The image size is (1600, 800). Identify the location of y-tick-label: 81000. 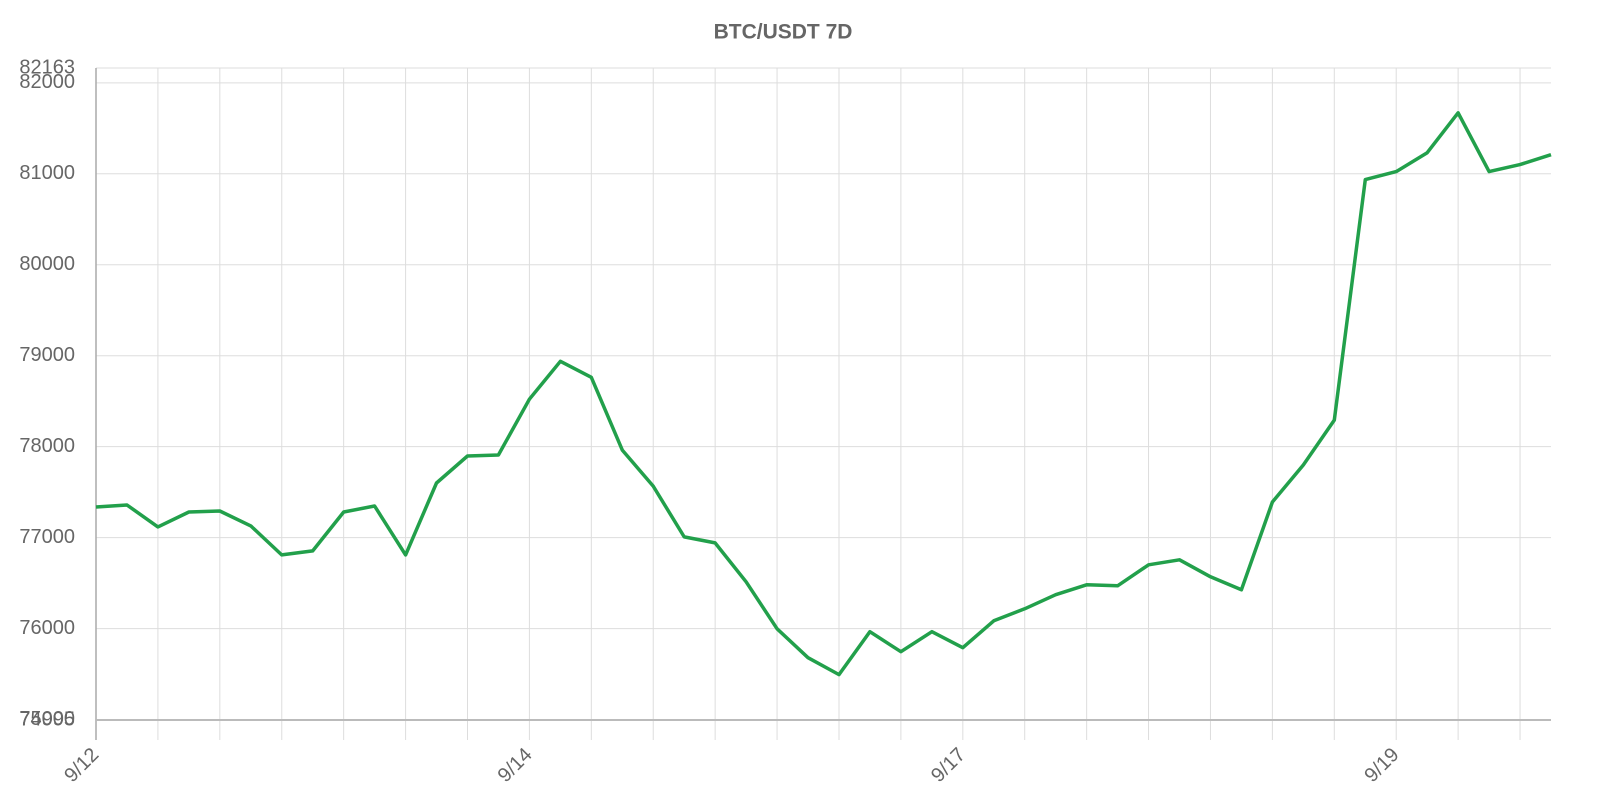
(47, 173).